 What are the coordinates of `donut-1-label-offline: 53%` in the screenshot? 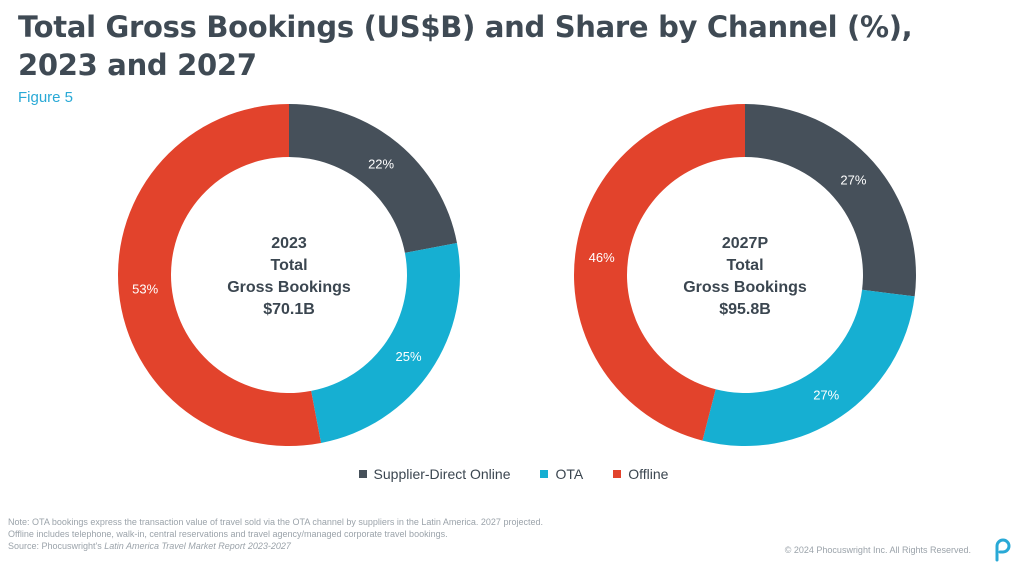 It's located at (145, 289).